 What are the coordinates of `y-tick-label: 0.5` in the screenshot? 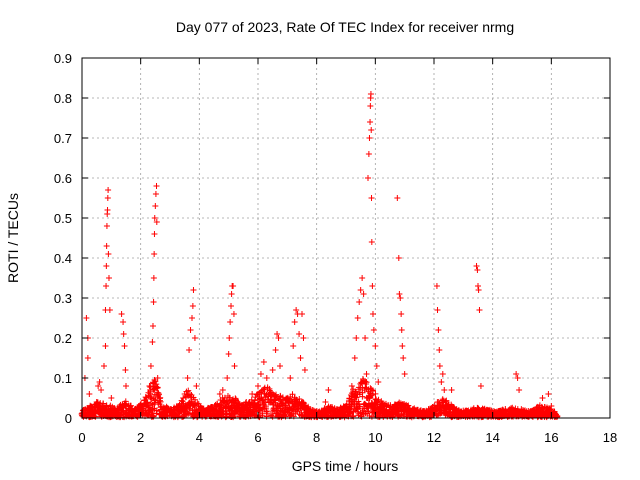 It's located at (63, 218).